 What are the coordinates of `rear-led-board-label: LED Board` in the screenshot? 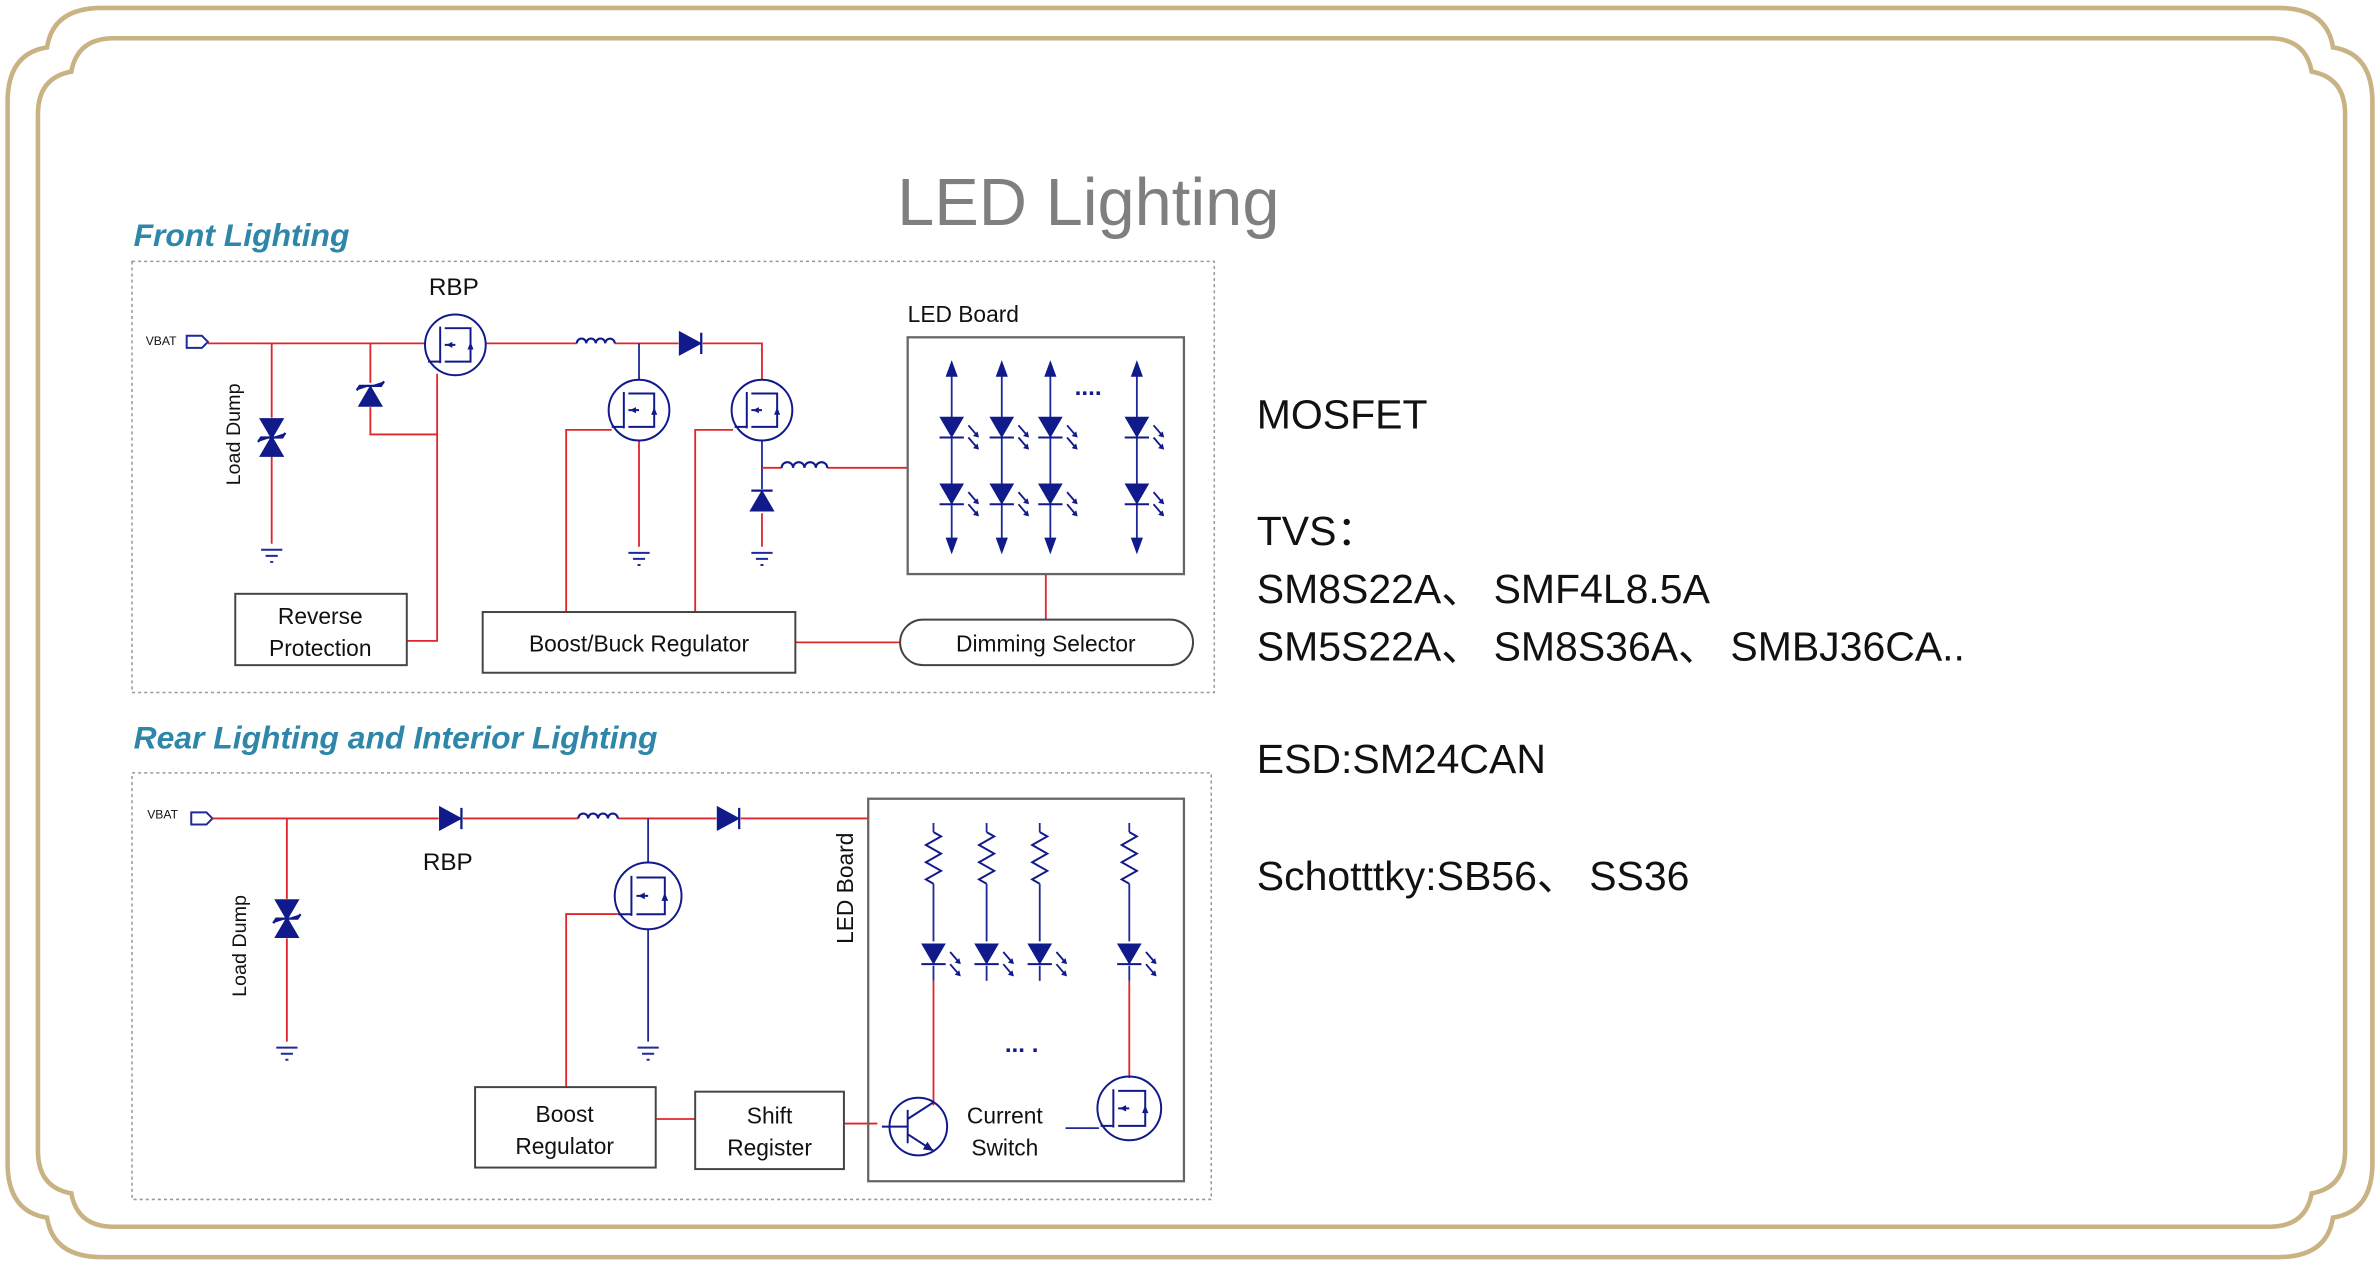 It's located at (845, 888).